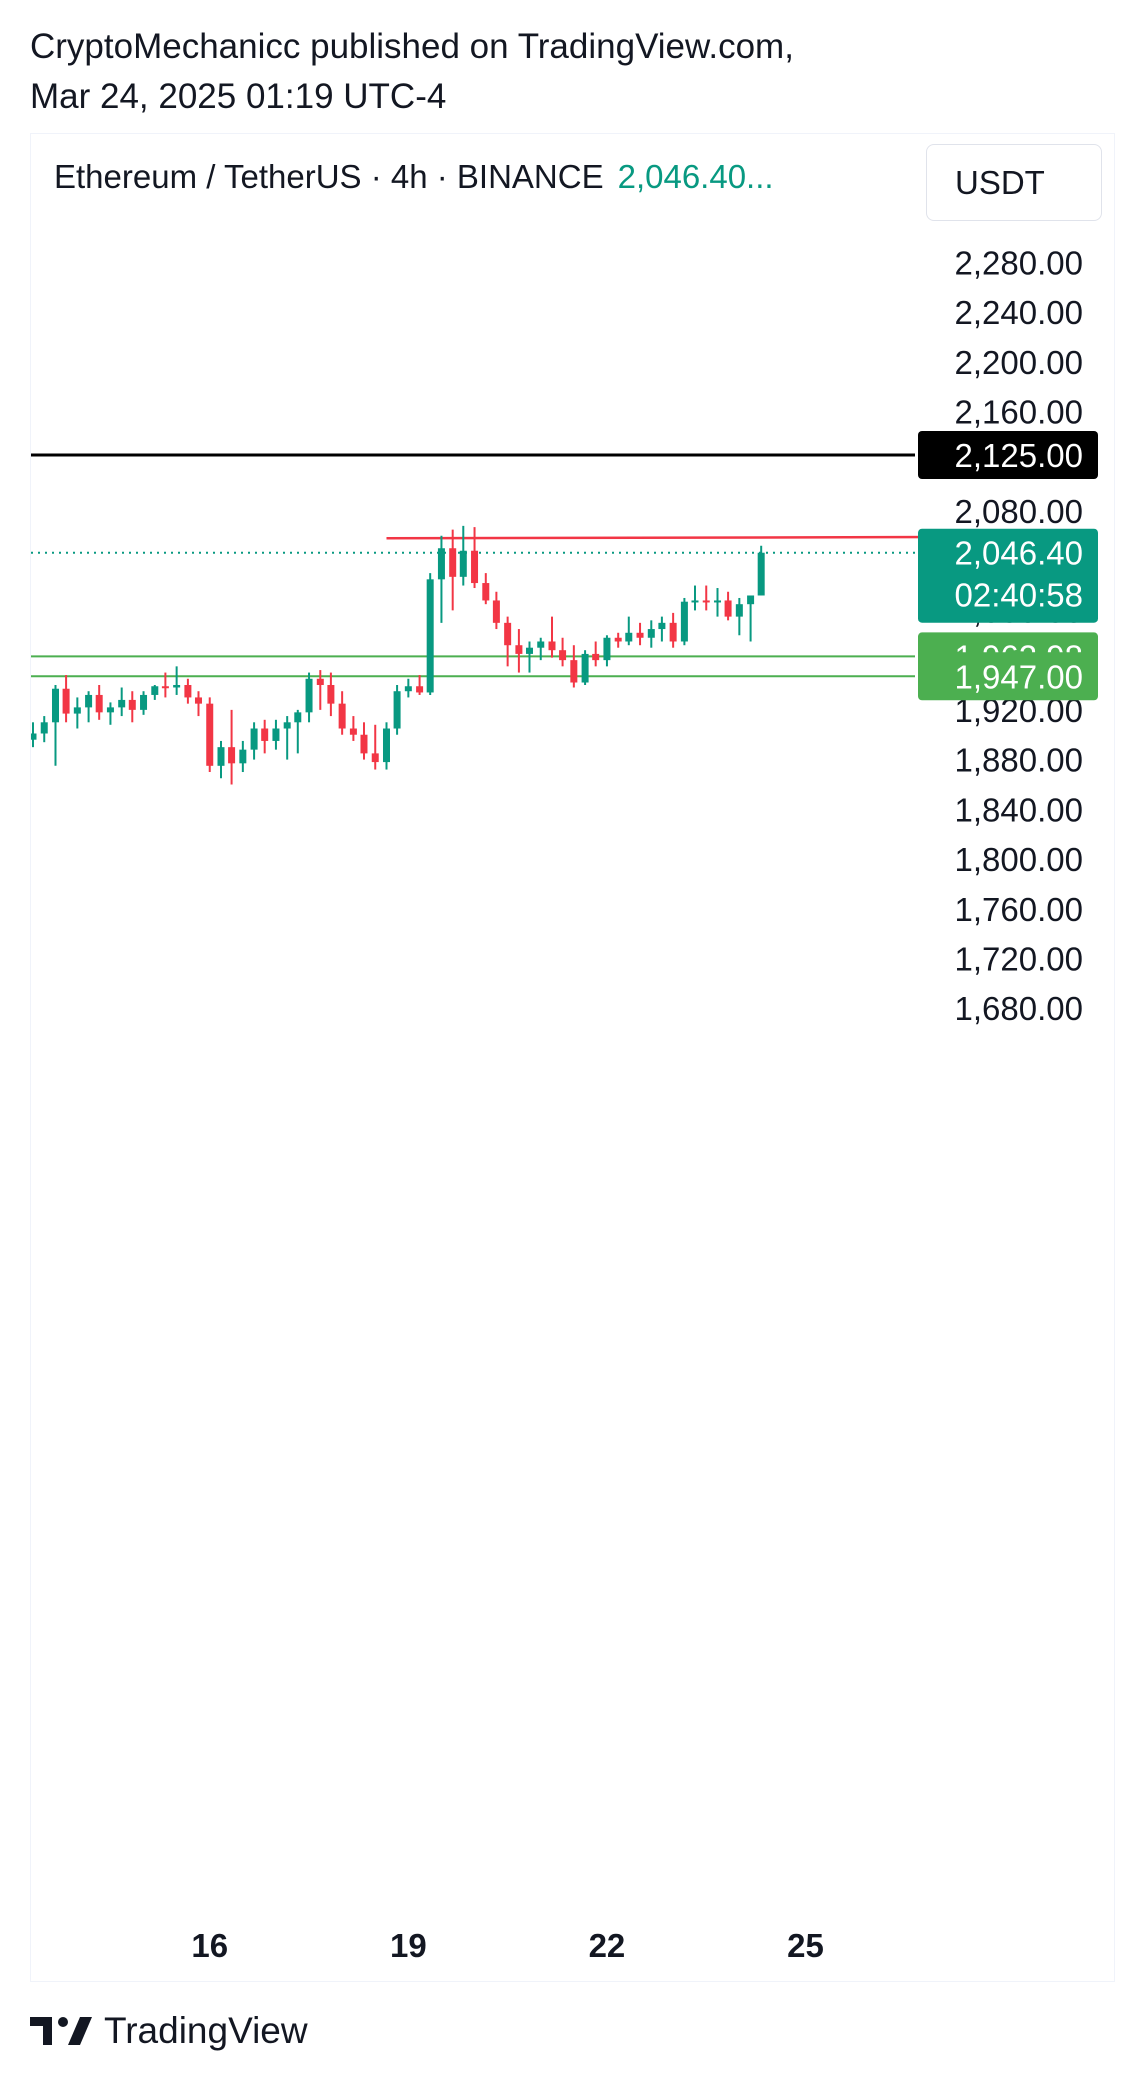 The width and height of the screenshot is (1140, 2079). I want to click on last-price-label-bg, so click(1008, 575).